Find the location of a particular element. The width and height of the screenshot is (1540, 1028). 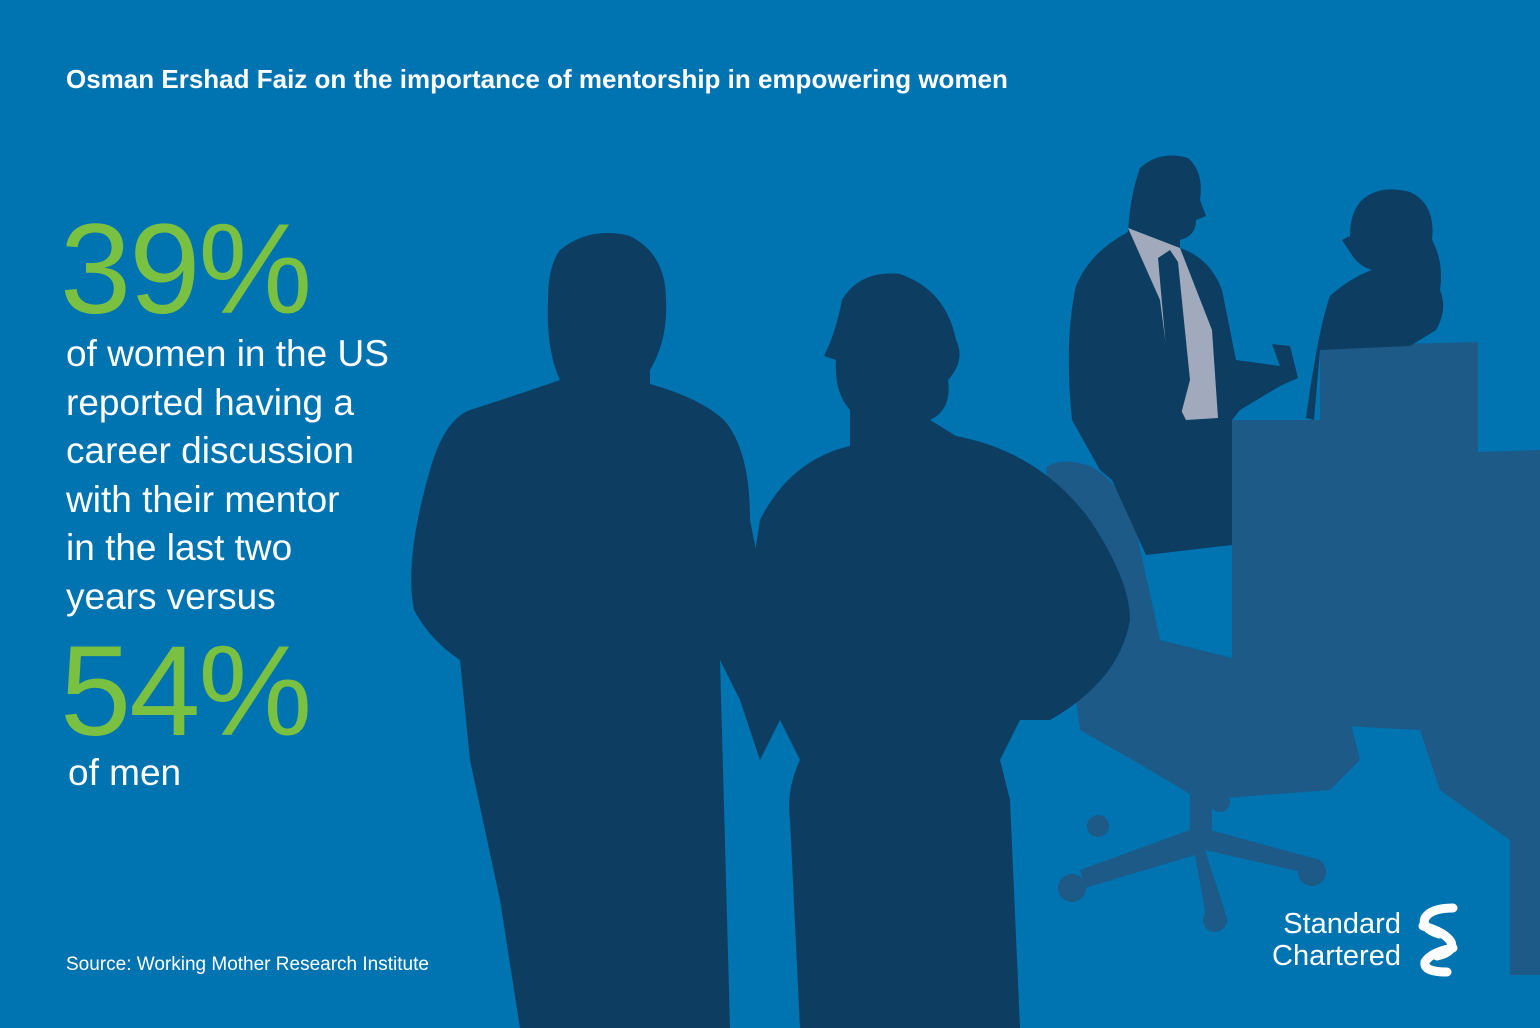

brand-lockup: Standard Chartered is located at coordinates (1367, 940).